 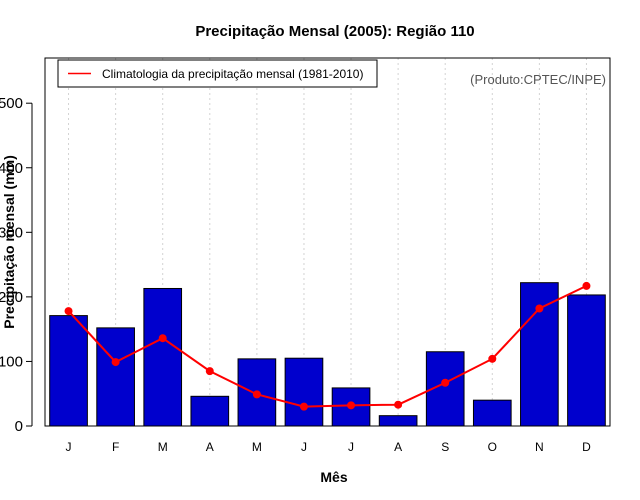 I want to click on y-axis: 0 100 200 300 400 500, so click(x=16, y=265).